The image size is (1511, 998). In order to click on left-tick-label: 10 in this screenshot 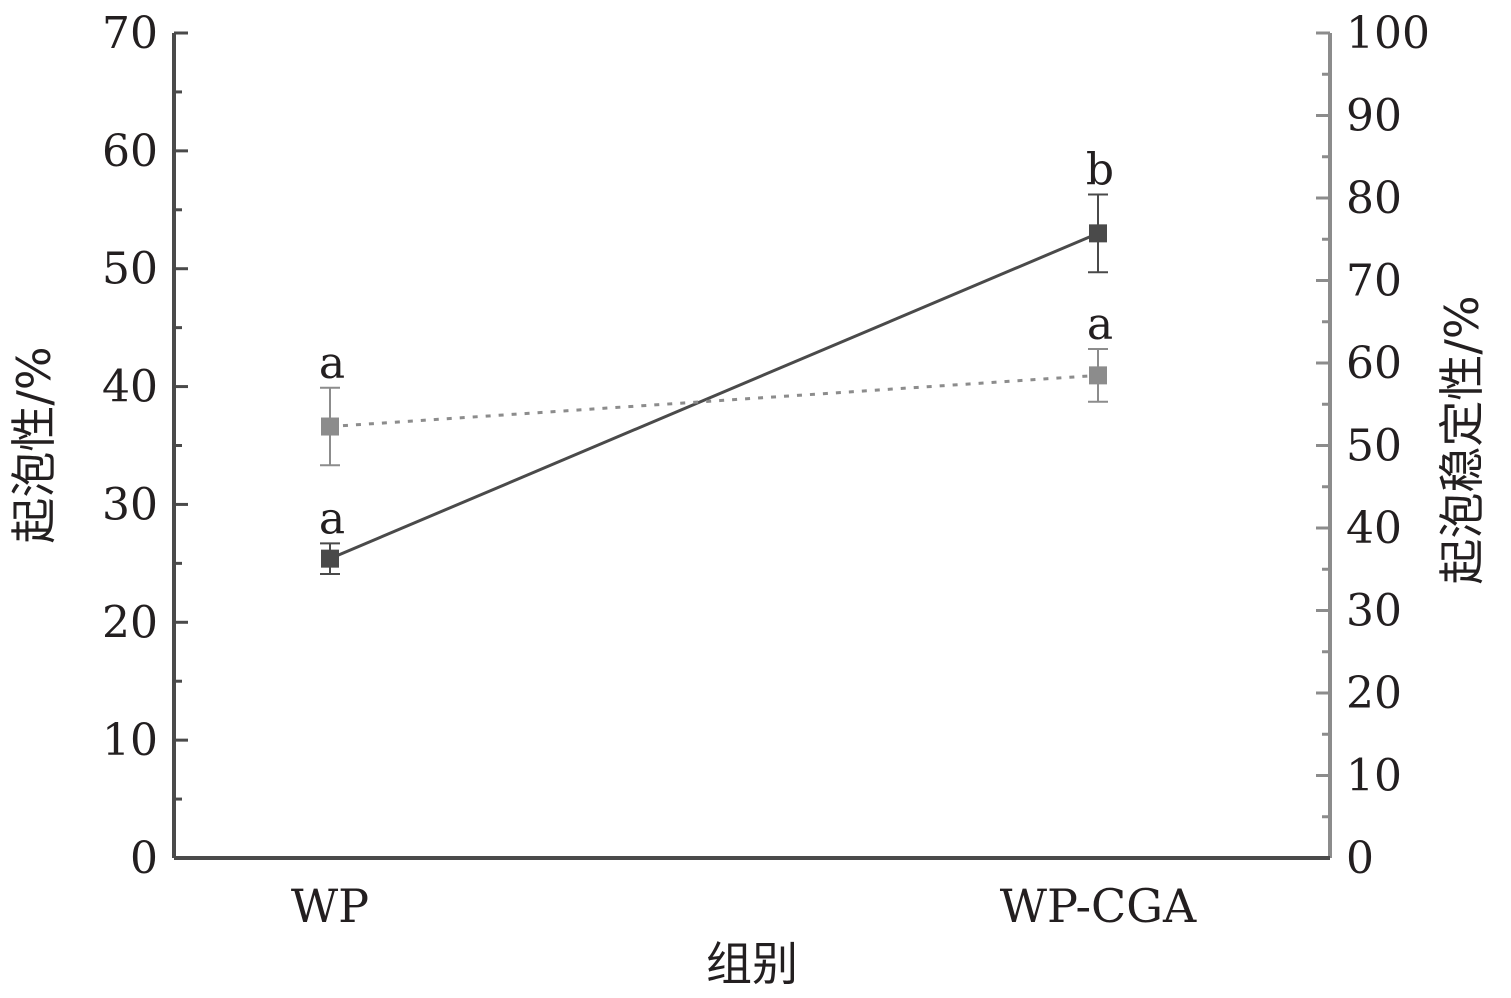, I will do `click(130, 740)`.